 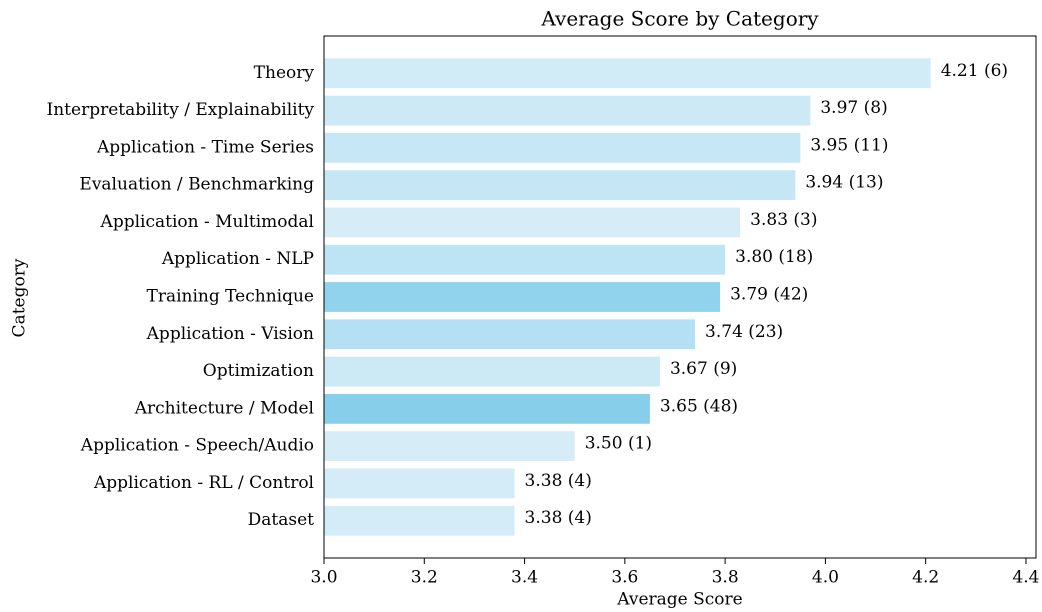 I want to click on y-axis-label: Category, so click(x=20, y=297).